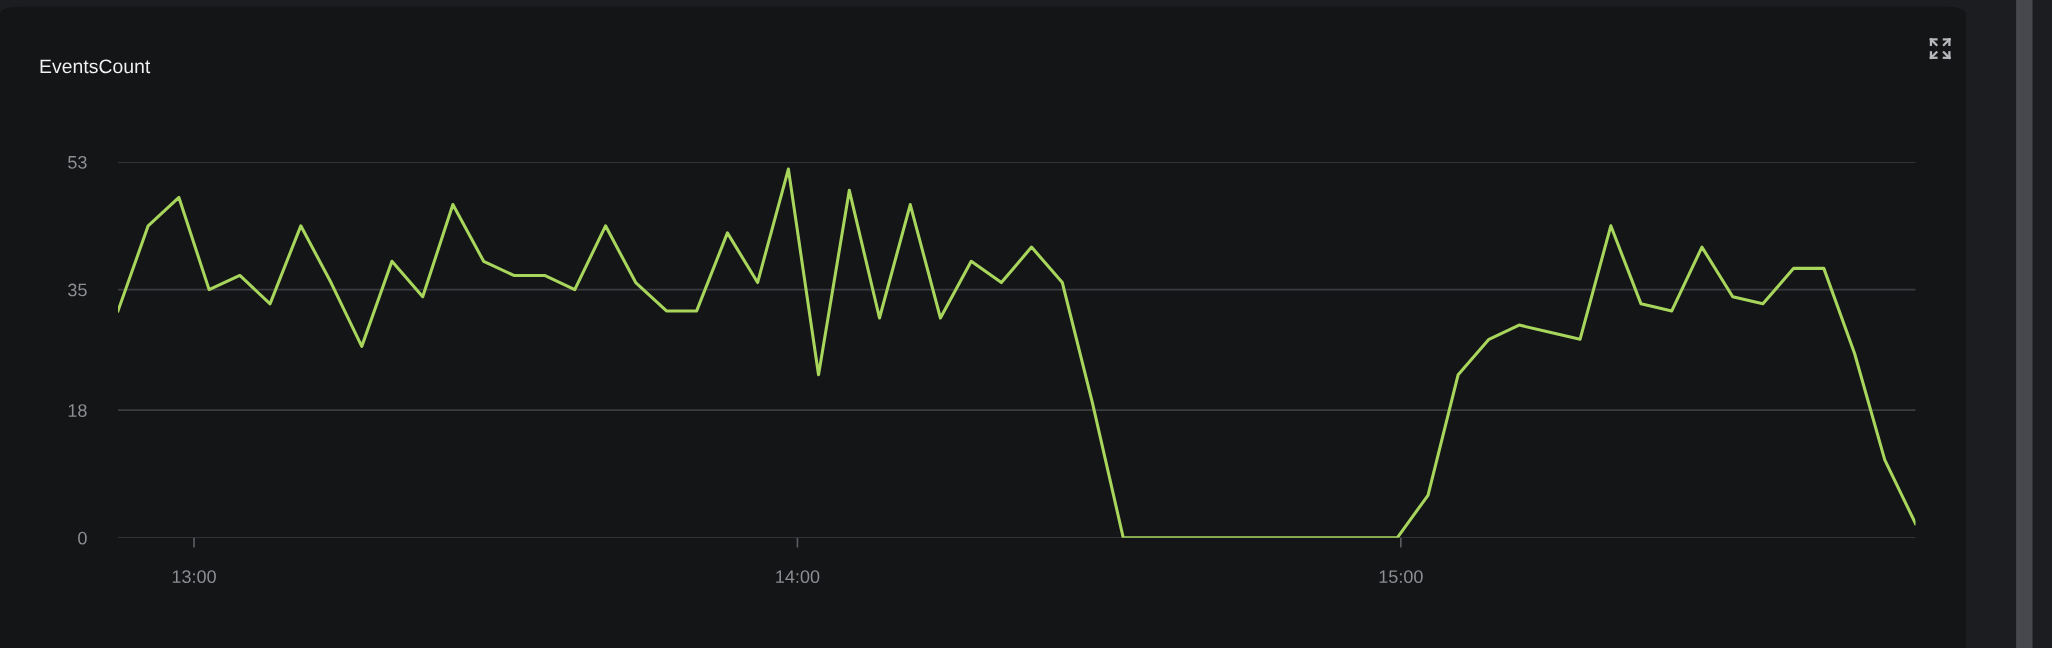 This screenshot has width=2052, height=648. I want to click on chart-title: EventsCount, so click(95, 66).